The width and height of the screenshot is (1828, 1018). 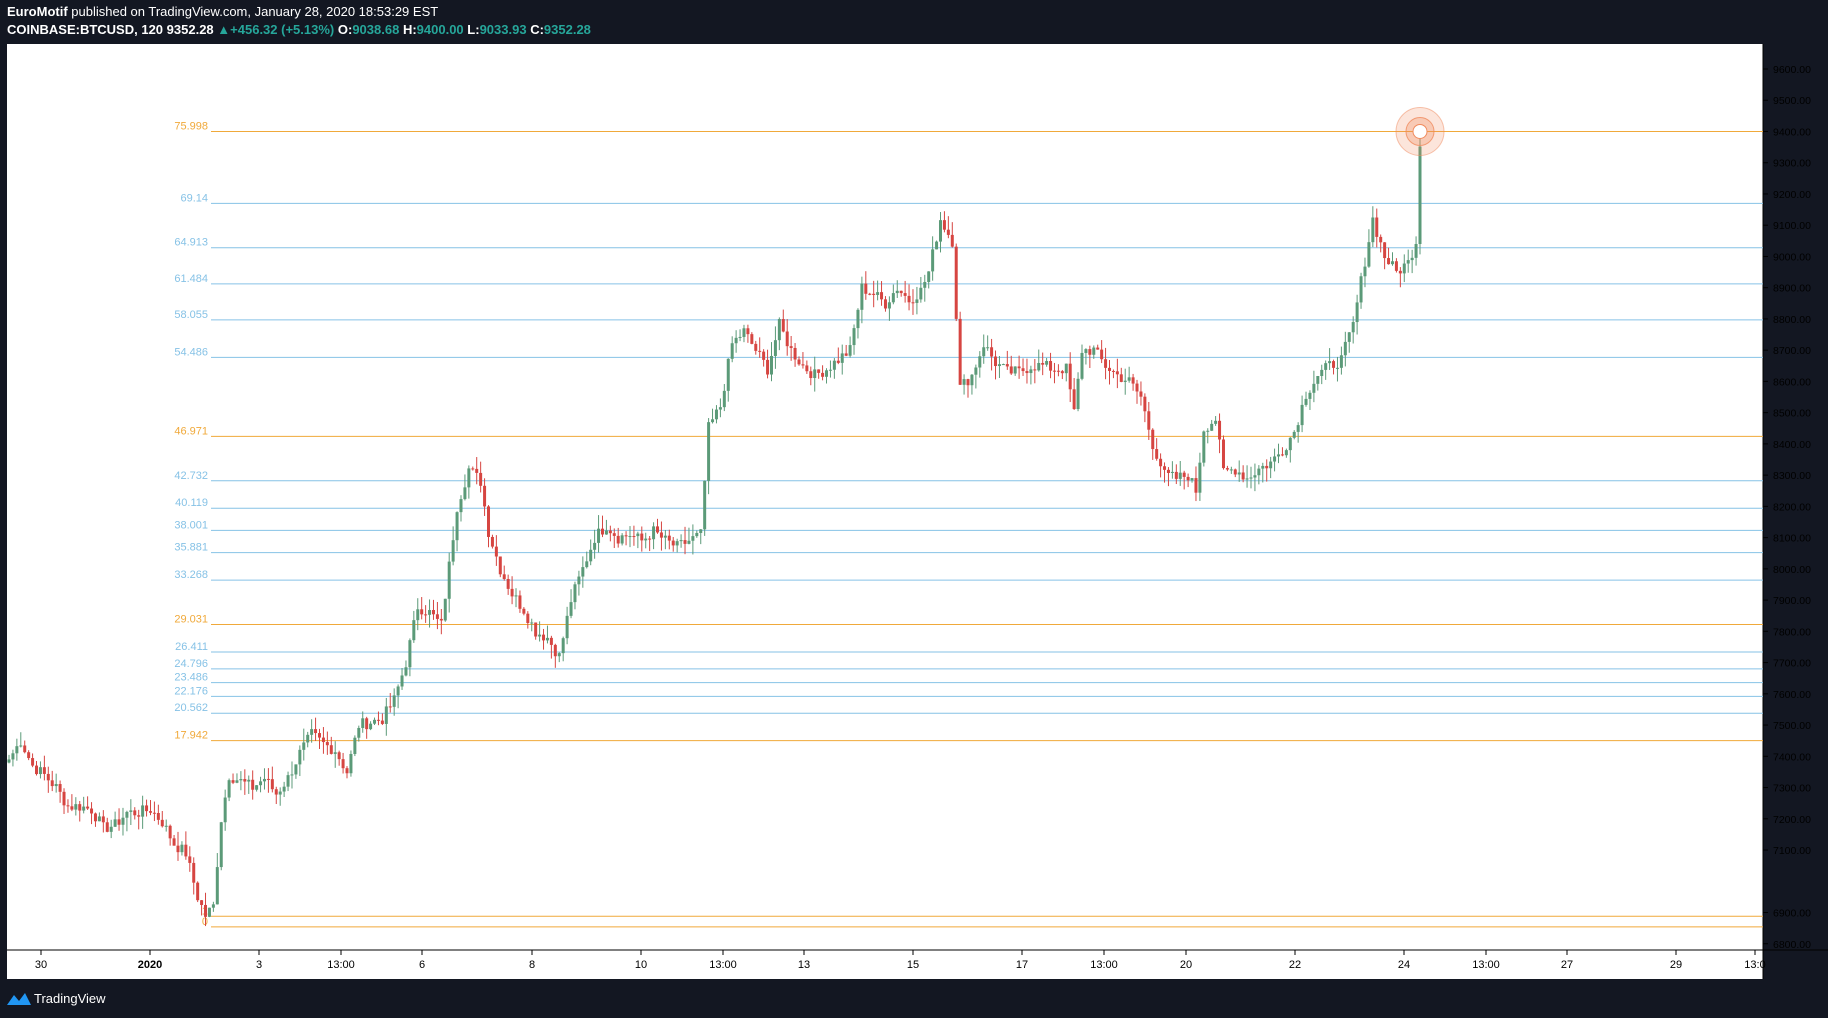 I want to click on price-tick-label: 8400.00, so click(x=1792, y=445).